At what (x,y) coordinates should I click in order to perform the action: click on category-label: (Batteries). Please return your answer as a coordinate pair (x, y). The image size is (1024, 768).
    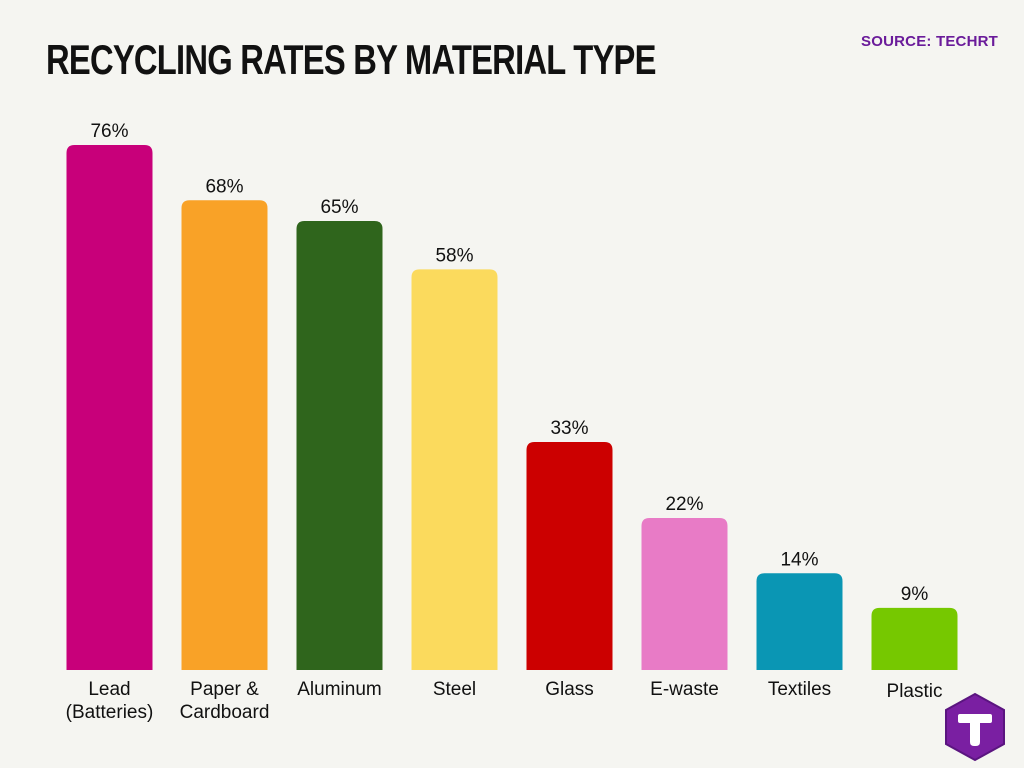
    Looking at the image, I should click on (110, 712).